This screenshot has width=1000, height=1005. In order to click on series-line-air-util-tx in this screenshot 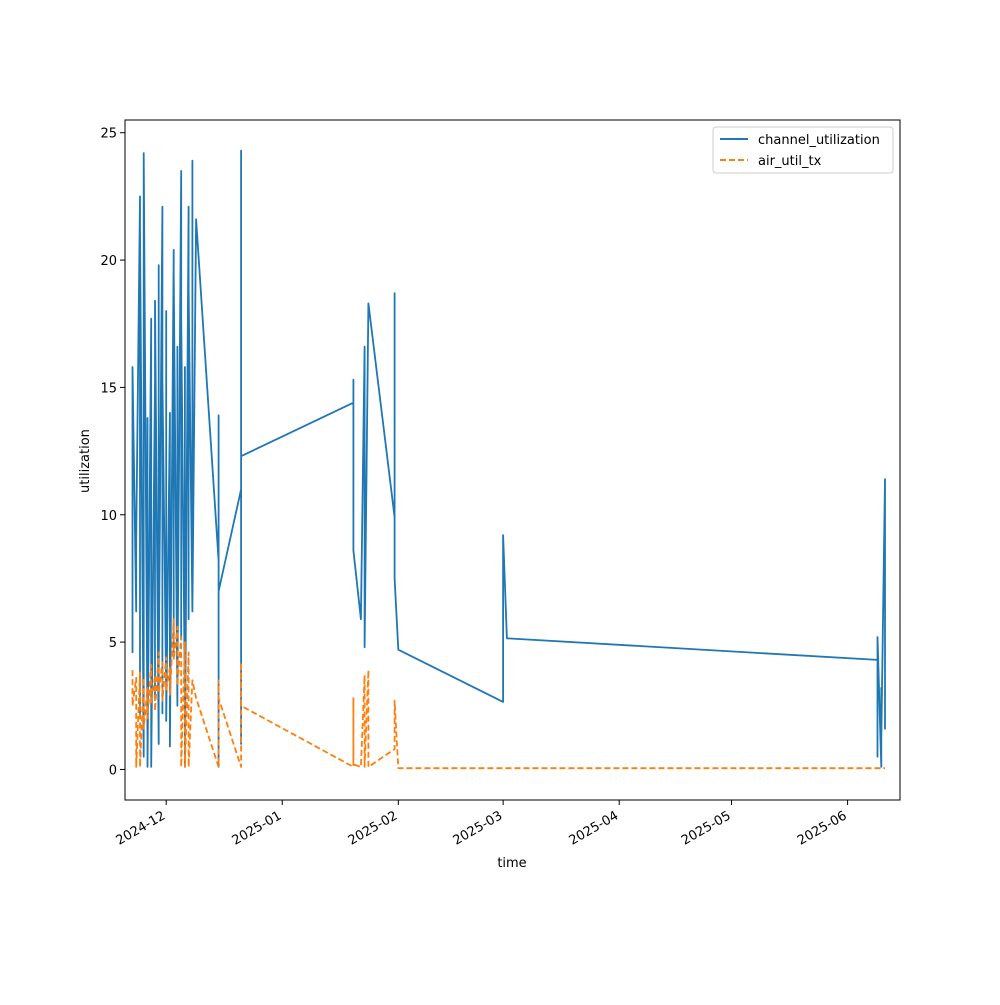, I will do `click(508, 694)`.